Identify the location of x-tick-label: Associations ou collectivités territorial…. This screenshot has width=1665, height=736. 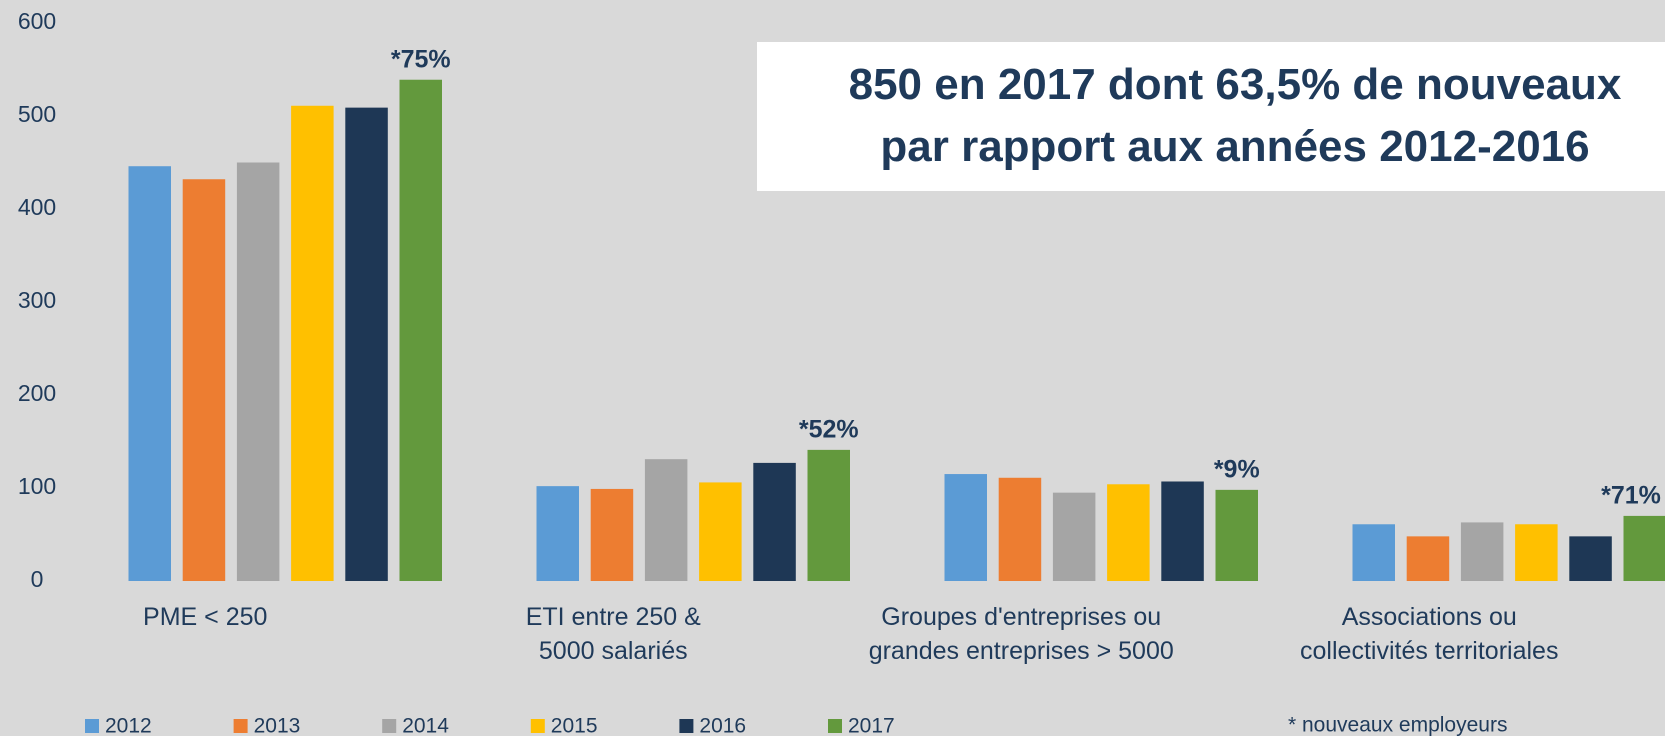
(1429, 634).